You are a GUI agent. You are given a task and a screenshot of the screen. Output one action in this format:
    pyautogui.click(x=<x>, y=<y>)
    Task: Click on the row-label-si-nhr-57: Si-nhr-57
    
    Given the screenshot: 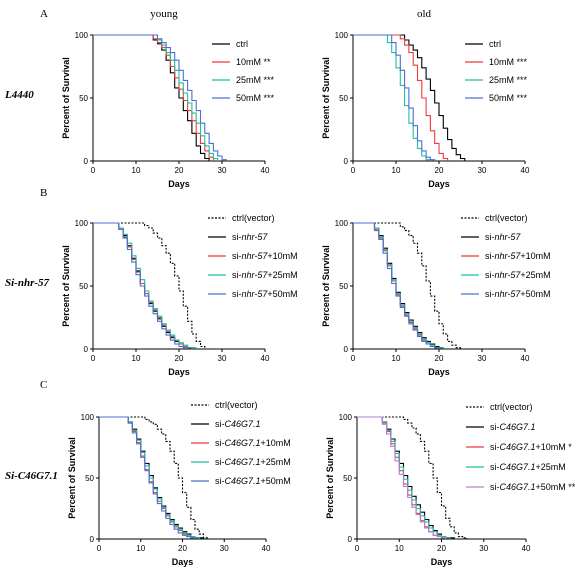 What is the action you would take?
    pyautogui.click(x=27, y=283)
    